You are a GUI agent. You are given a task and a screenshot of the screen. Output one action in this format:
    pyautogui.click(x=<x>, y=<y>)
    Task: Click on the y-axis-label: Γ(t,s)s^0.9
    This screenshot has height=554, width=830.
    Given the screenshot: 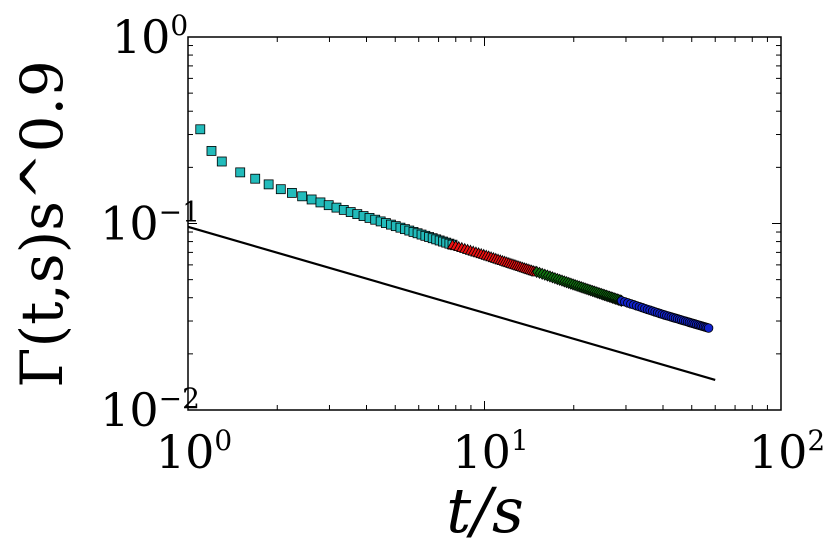 What is the action you would take?
    pyautogui.click(x=42, y=224)
    